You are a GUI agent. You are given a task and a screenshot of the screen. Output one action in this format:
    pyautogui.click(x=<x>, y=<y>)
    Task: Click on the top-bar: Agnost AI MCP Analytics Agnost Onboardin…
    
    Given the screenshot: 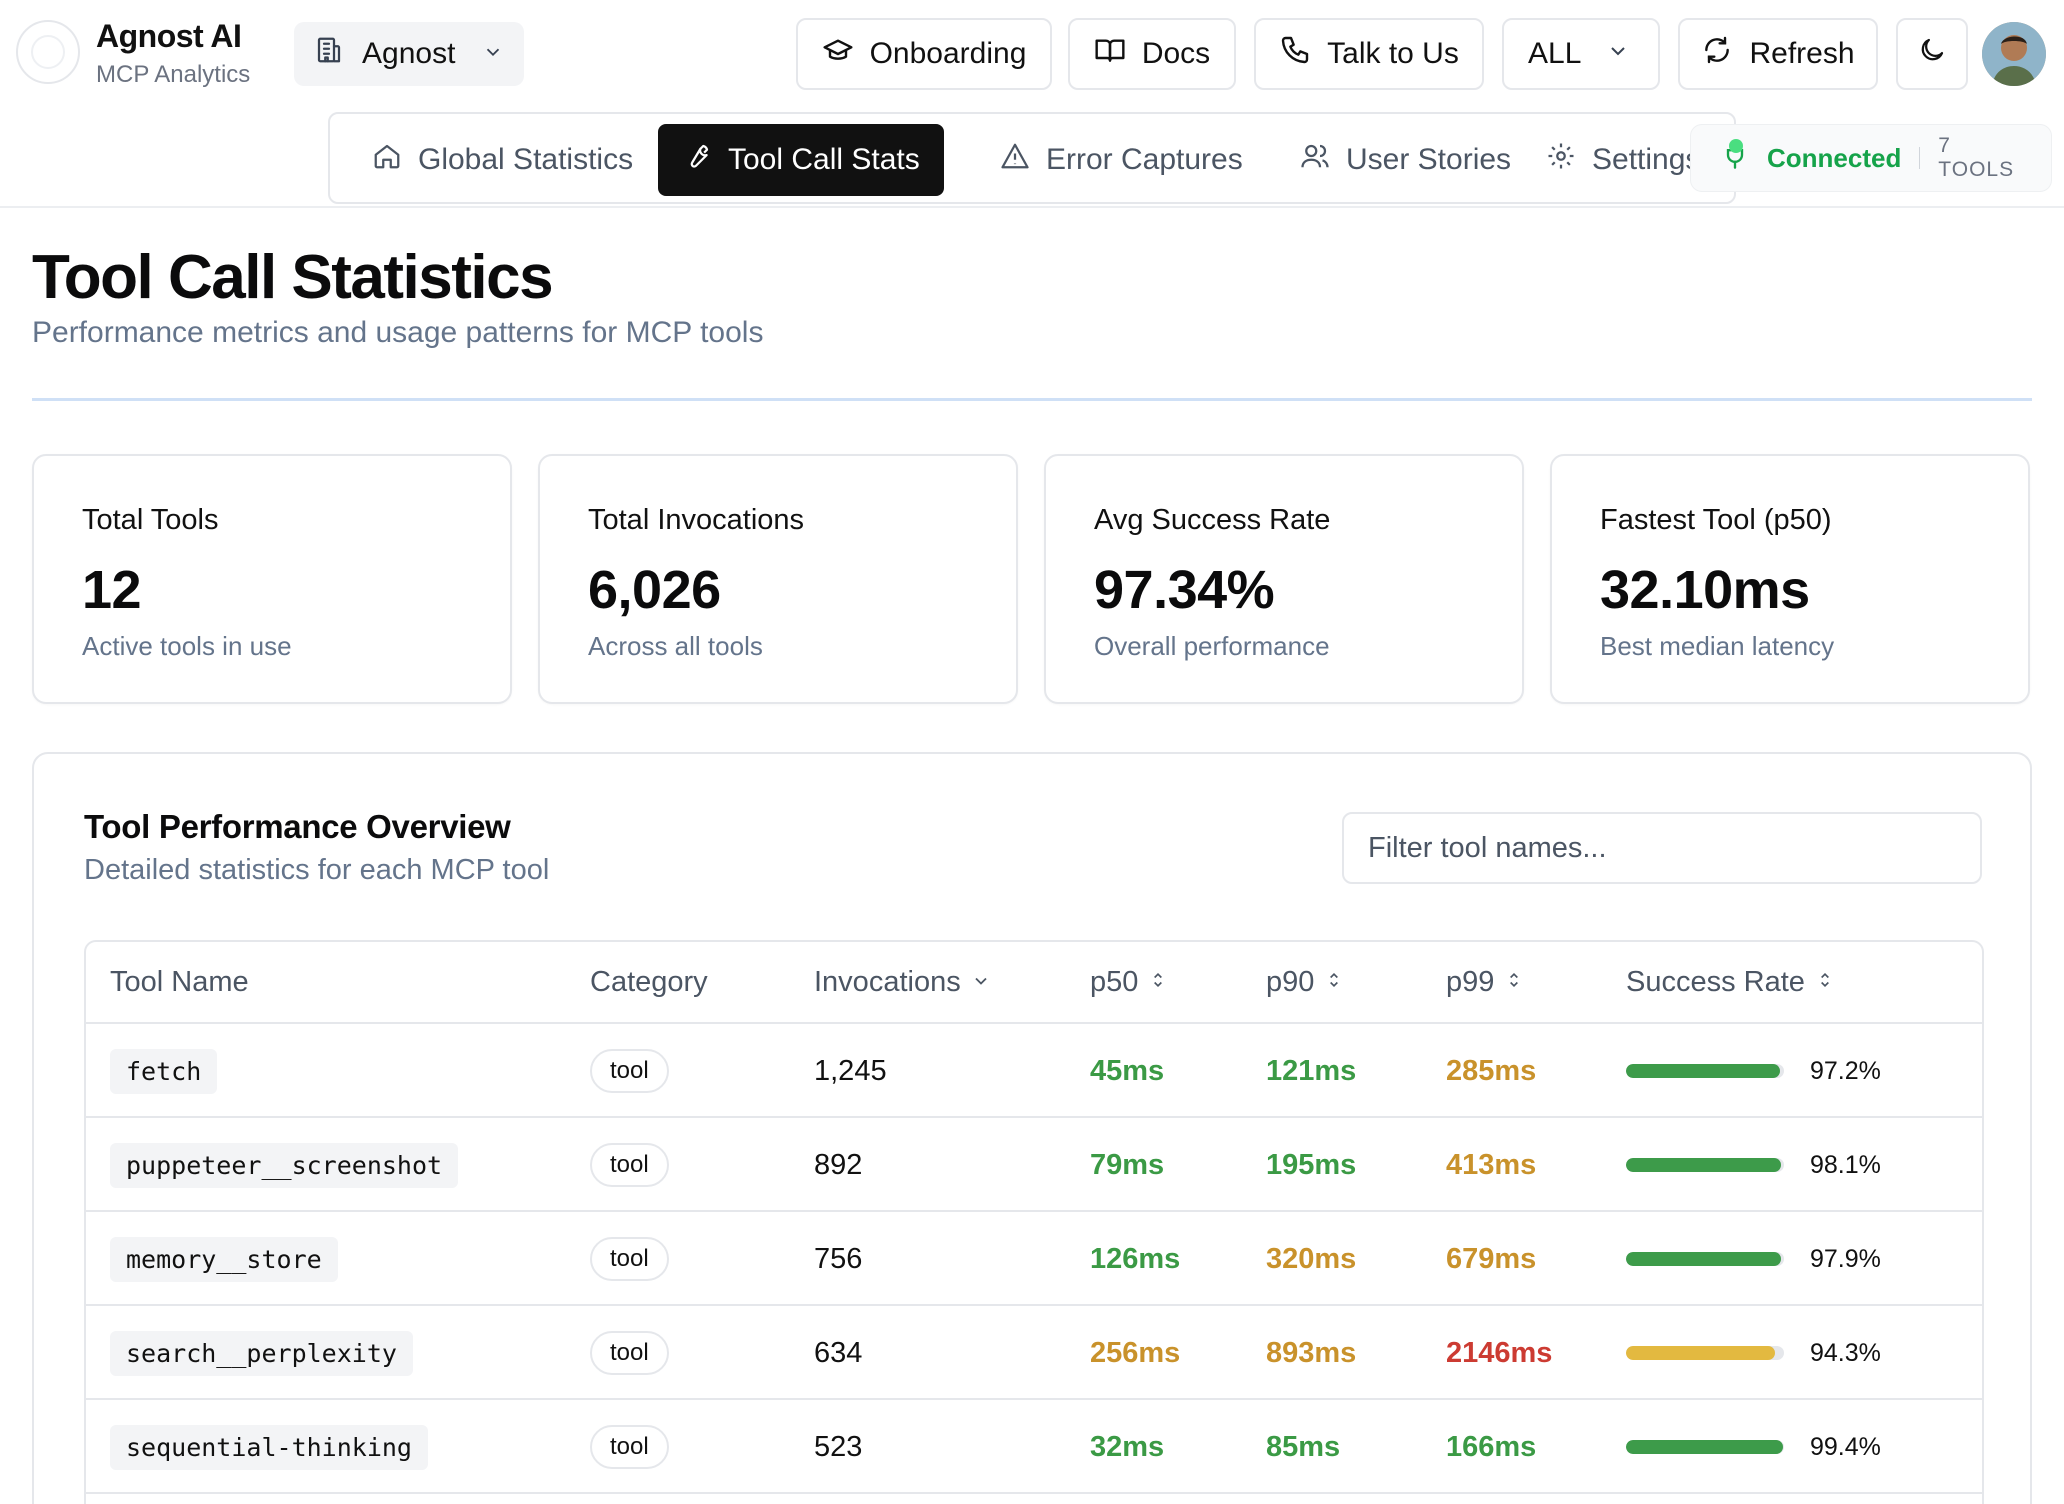 What is the action you would take?
    pyautogui.click(x=1032, y=54)
    